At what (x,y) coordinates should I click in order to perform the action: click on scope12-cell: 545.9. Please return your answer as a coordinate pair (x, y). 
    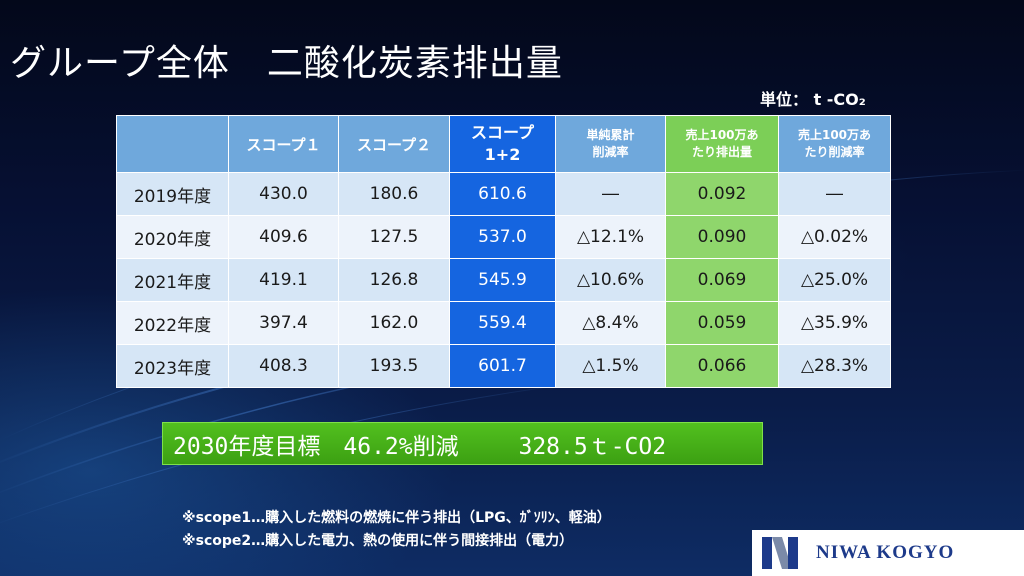
    Looking at the image, I should click on (502, 280).